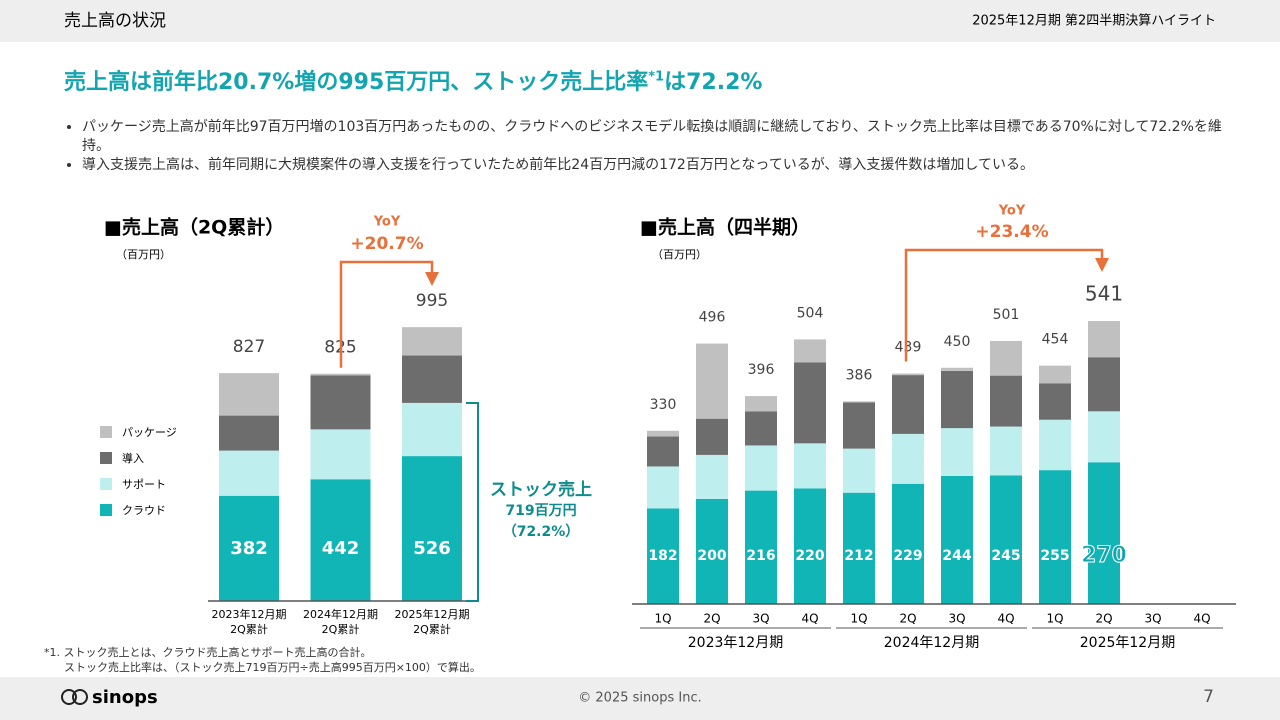  I want to click on footnote-line: *1. ストック売上とは、クラウド売上高とサポート売上高の合計。, so click(208, 652).